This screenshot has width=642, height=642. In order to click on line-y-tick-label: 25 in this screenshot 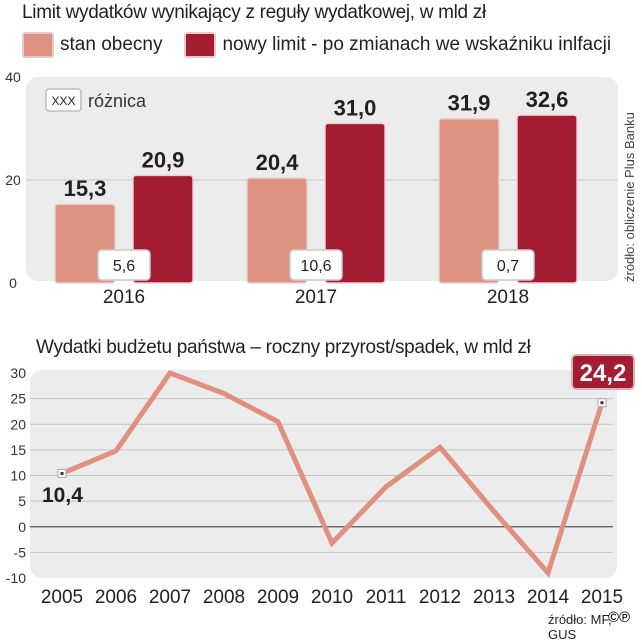, I will do `click(18, 399)`.